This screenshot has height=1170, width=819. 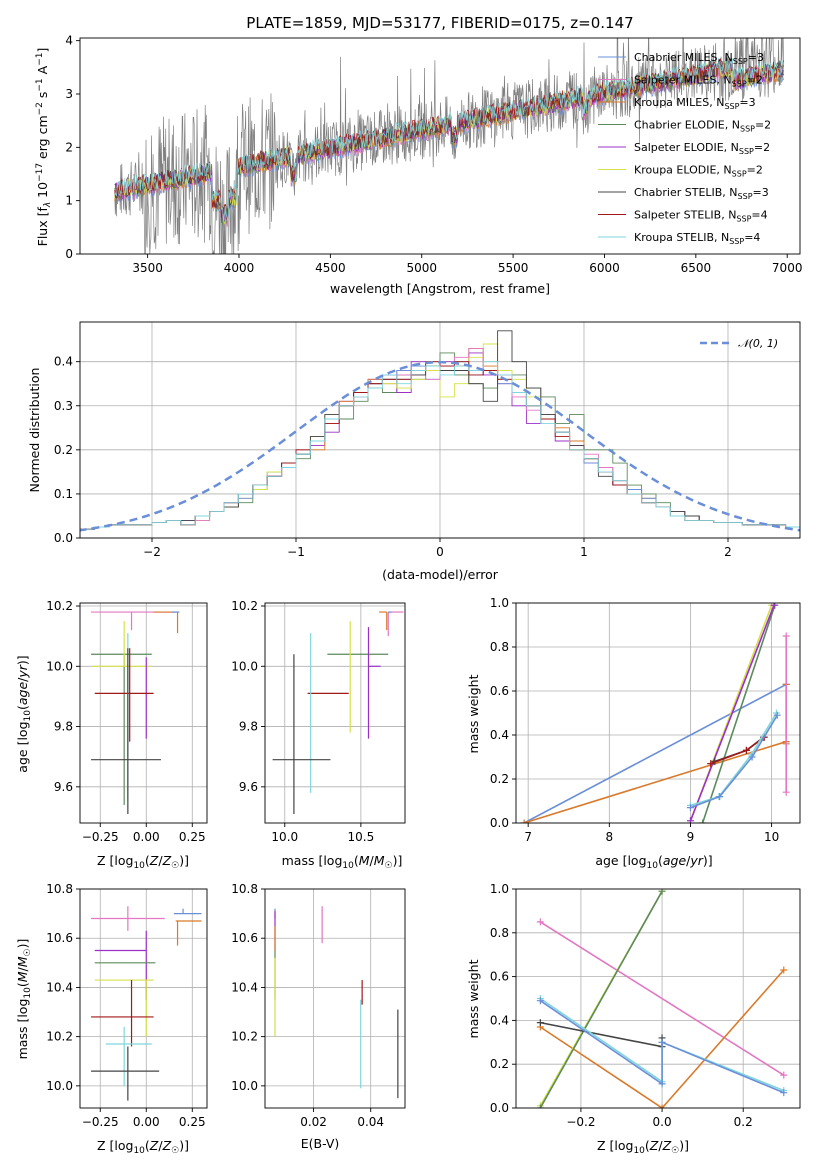 I want to click on y-tick-label: 0.8, so click(x=499, y=933).